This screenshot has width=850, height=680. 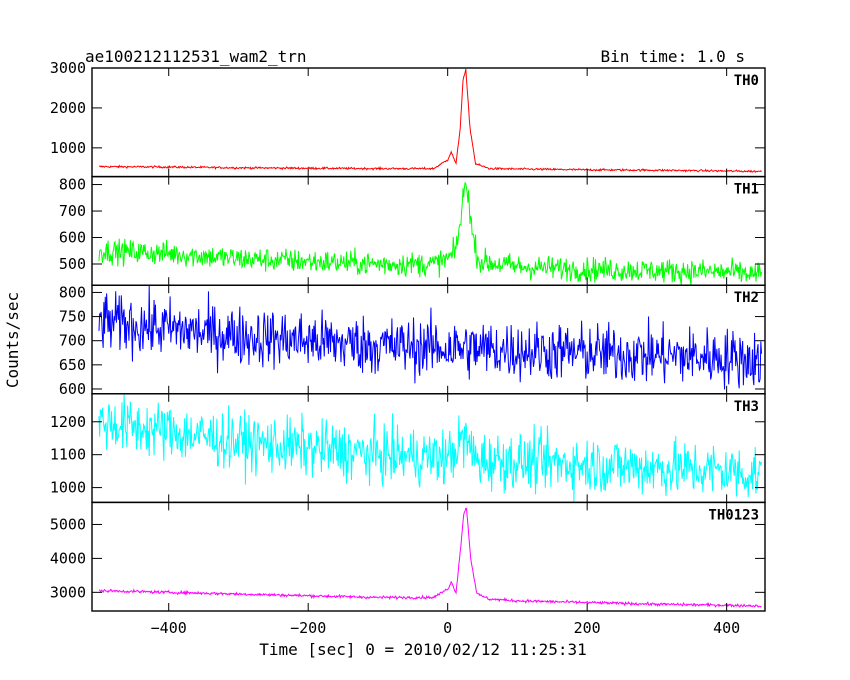 I want to click on series-line-th3, so click(x=430, y=447).